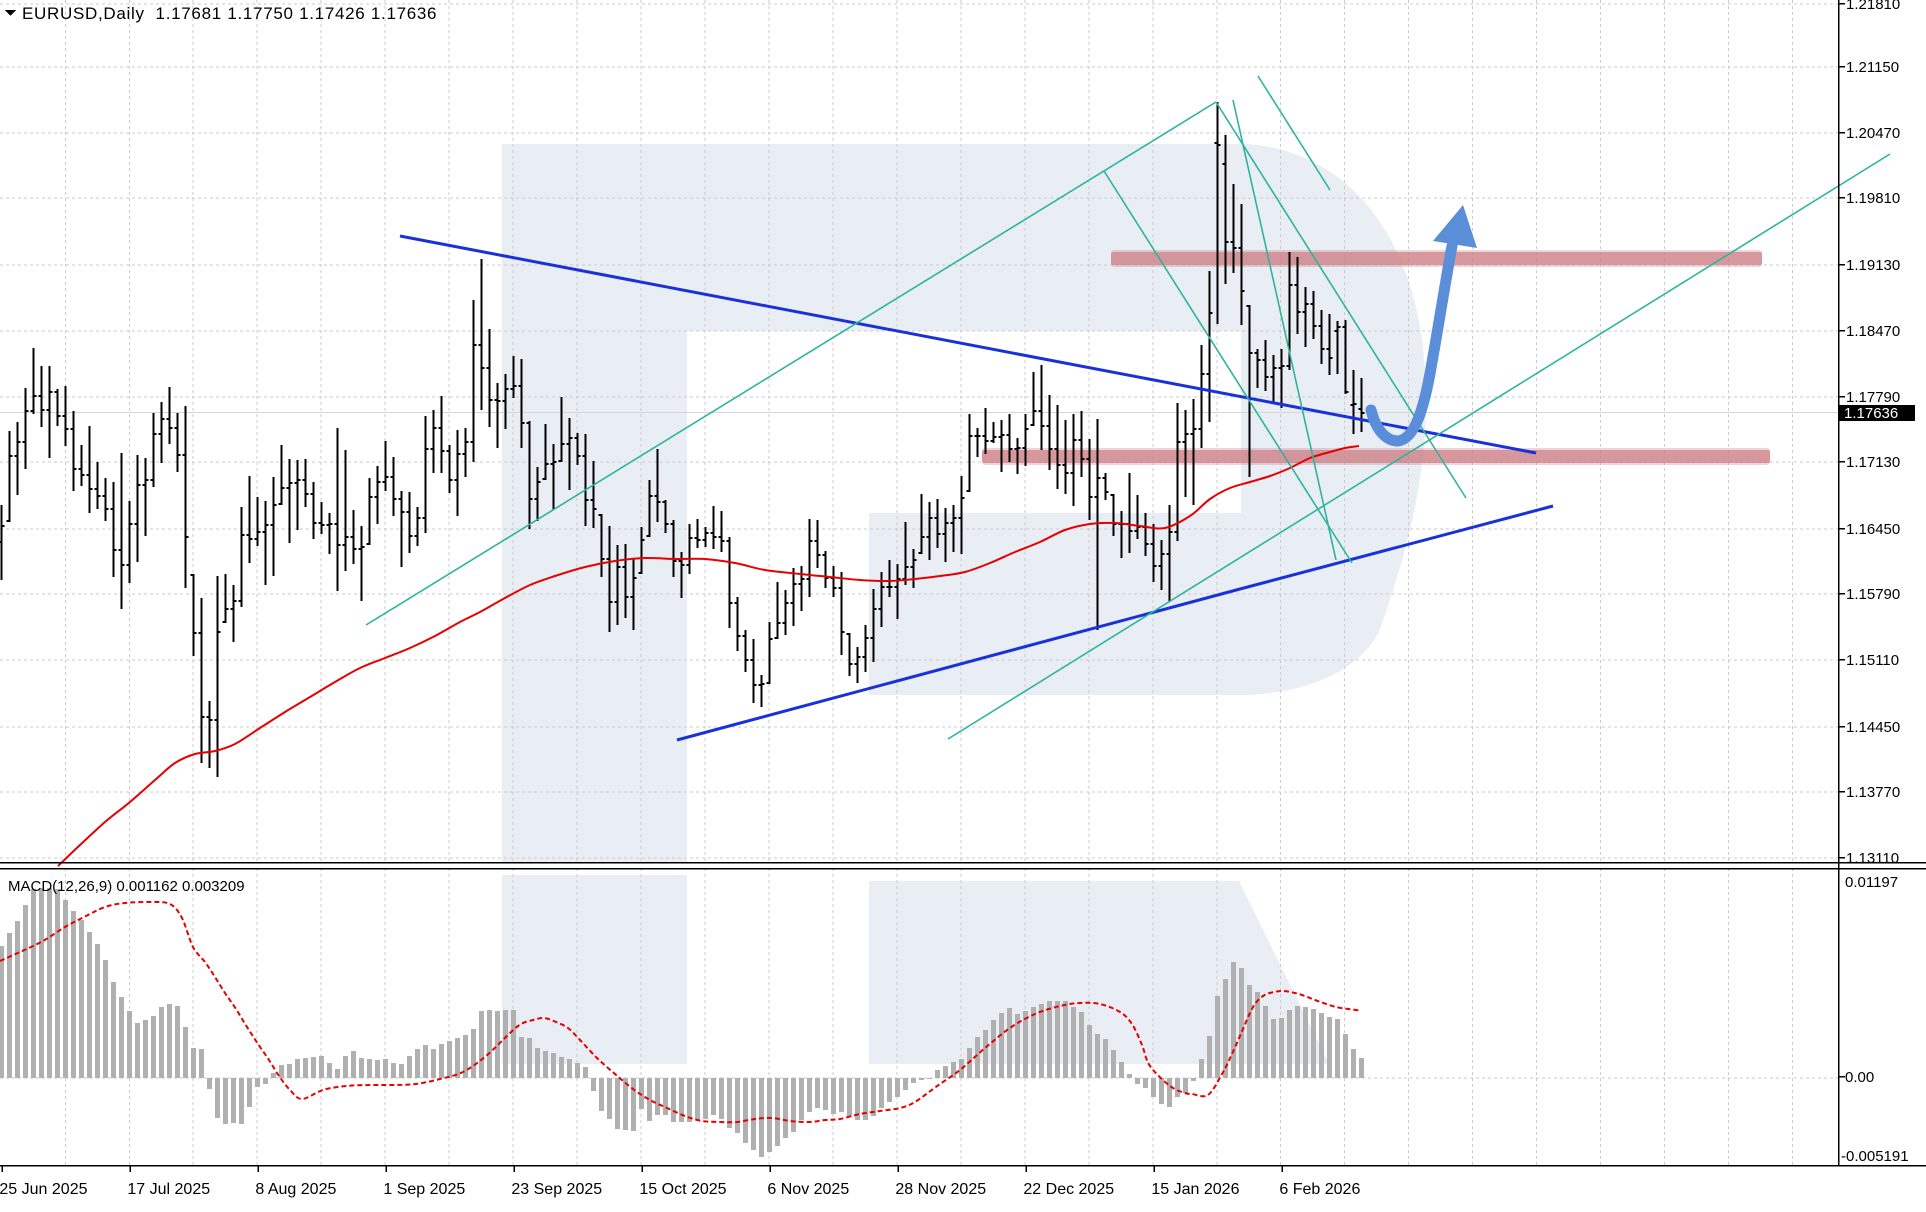 This screenshot has width=1926, height=1212. I want to click on svg-text: 6 Nov 2025, so click(808, 1189).